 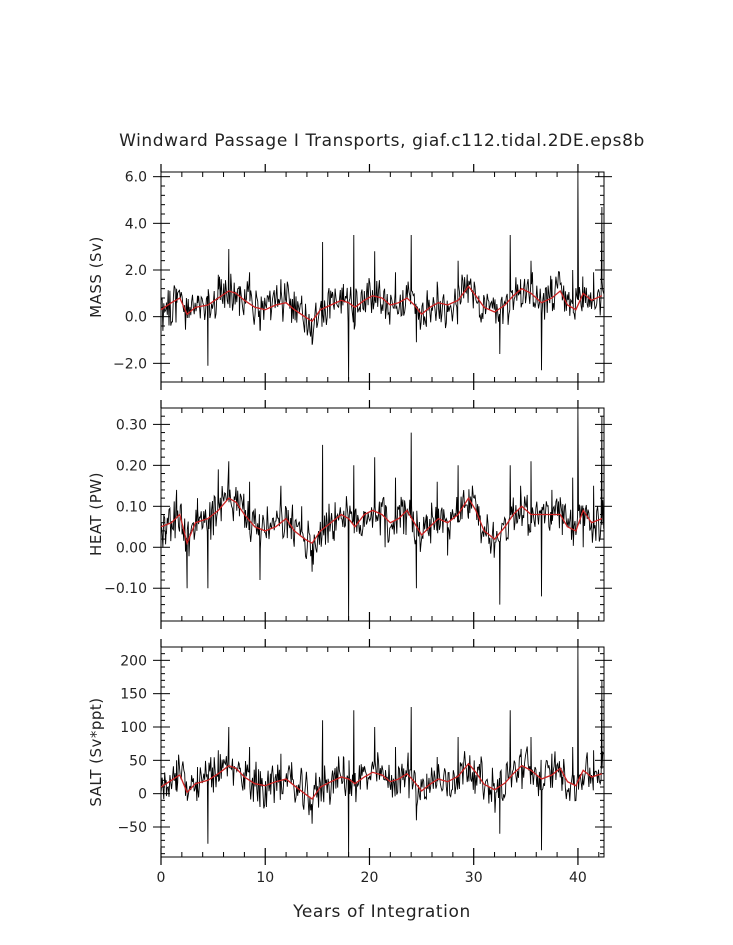 I want to click on mass-monthly-series, so click(x=382, y=276).